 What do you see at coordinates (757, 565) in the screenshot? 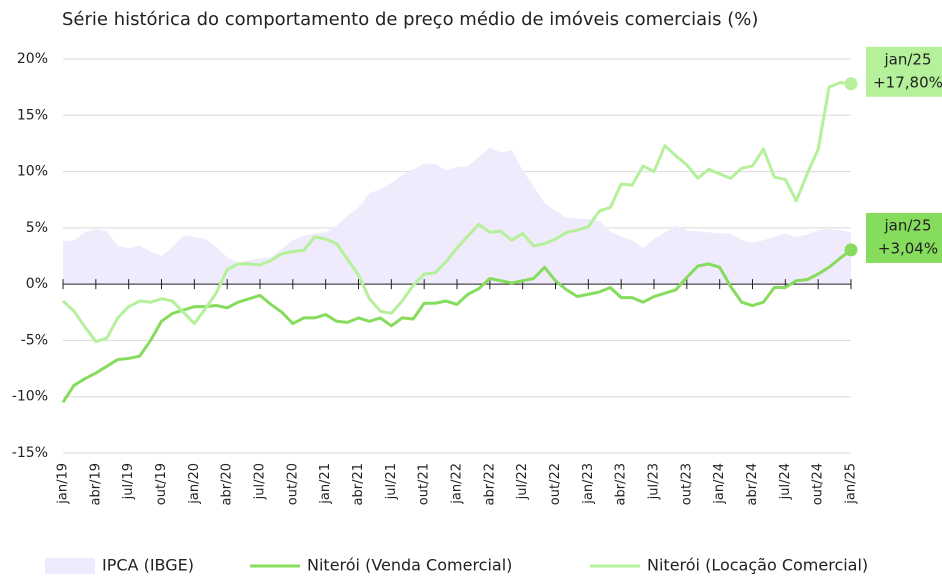
I see `legend-label: Niterói (Locação Comercial)` at bounding box center [757, 565].